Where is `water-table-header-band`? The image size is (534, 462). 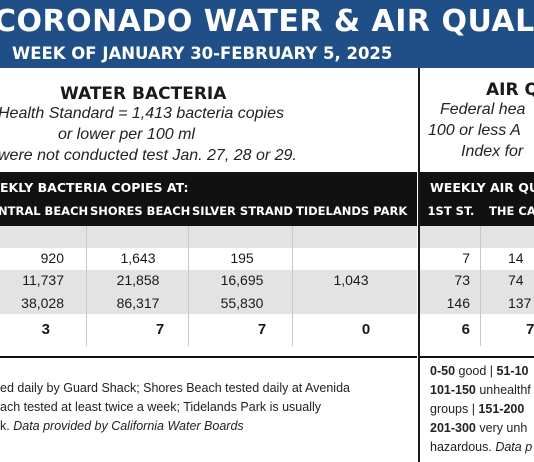 water-table-header-band is located at coordinates (208, 199).